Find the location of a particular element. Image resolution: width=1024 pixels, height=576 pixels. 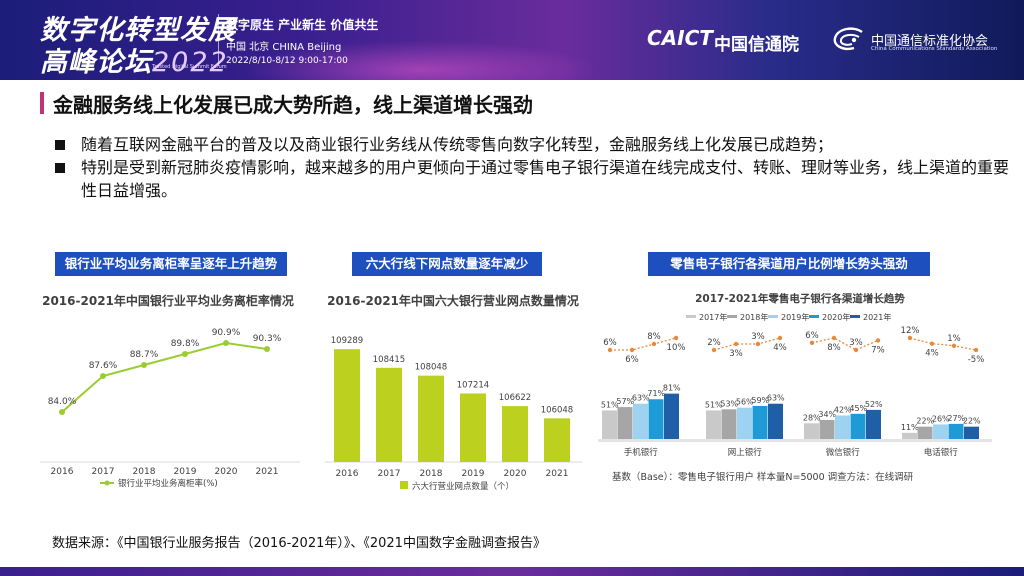

chart3-data-label: 34% is located at coordinates (827, 414).